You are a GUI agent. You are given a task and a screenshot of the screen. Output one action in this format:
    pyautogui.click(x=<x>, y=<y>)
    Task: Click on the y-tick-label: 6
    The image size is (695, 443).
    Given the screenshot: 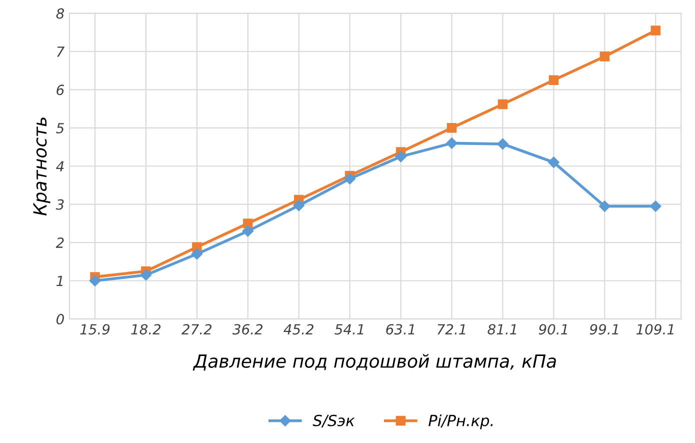 What is the action you would take?
    pyautogui.click(x=60, y=90)
    